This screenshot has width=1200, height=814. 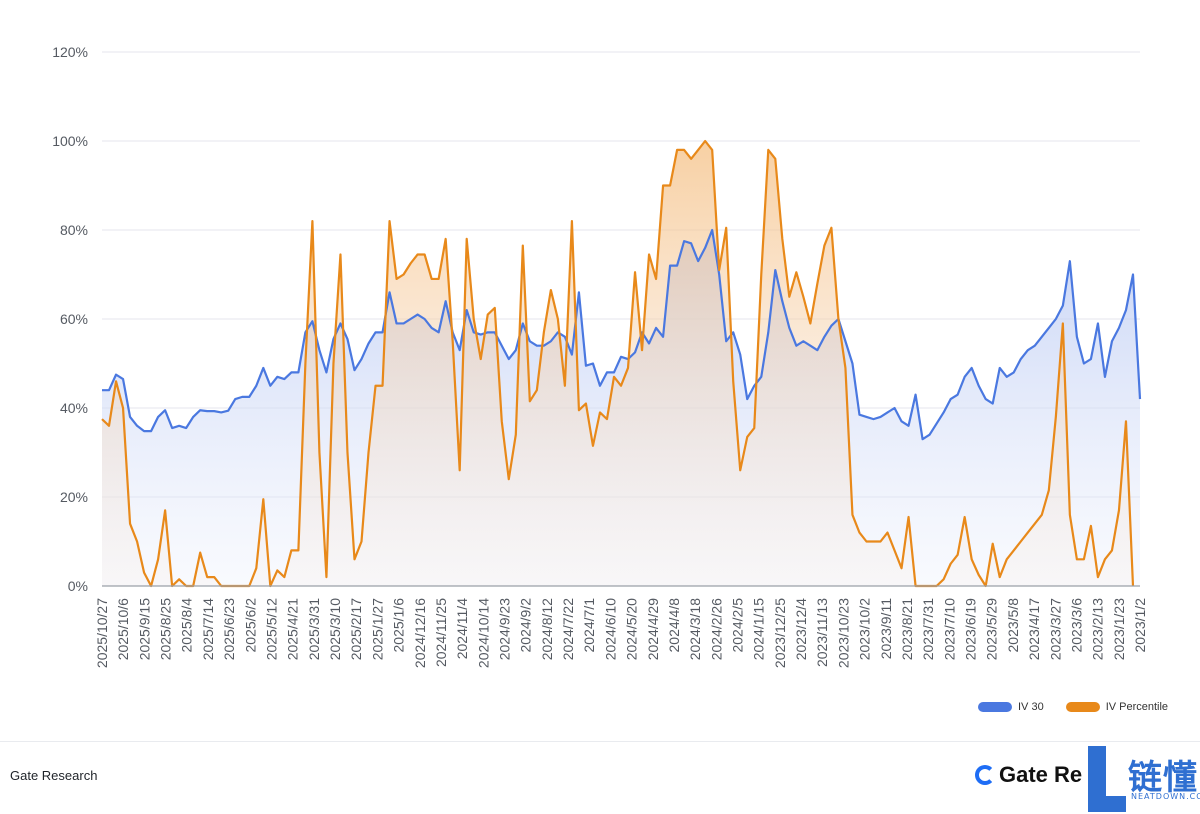 I want to click on watermark-subtext: NEATDOWN.COM, so click(x=1165, y=796).